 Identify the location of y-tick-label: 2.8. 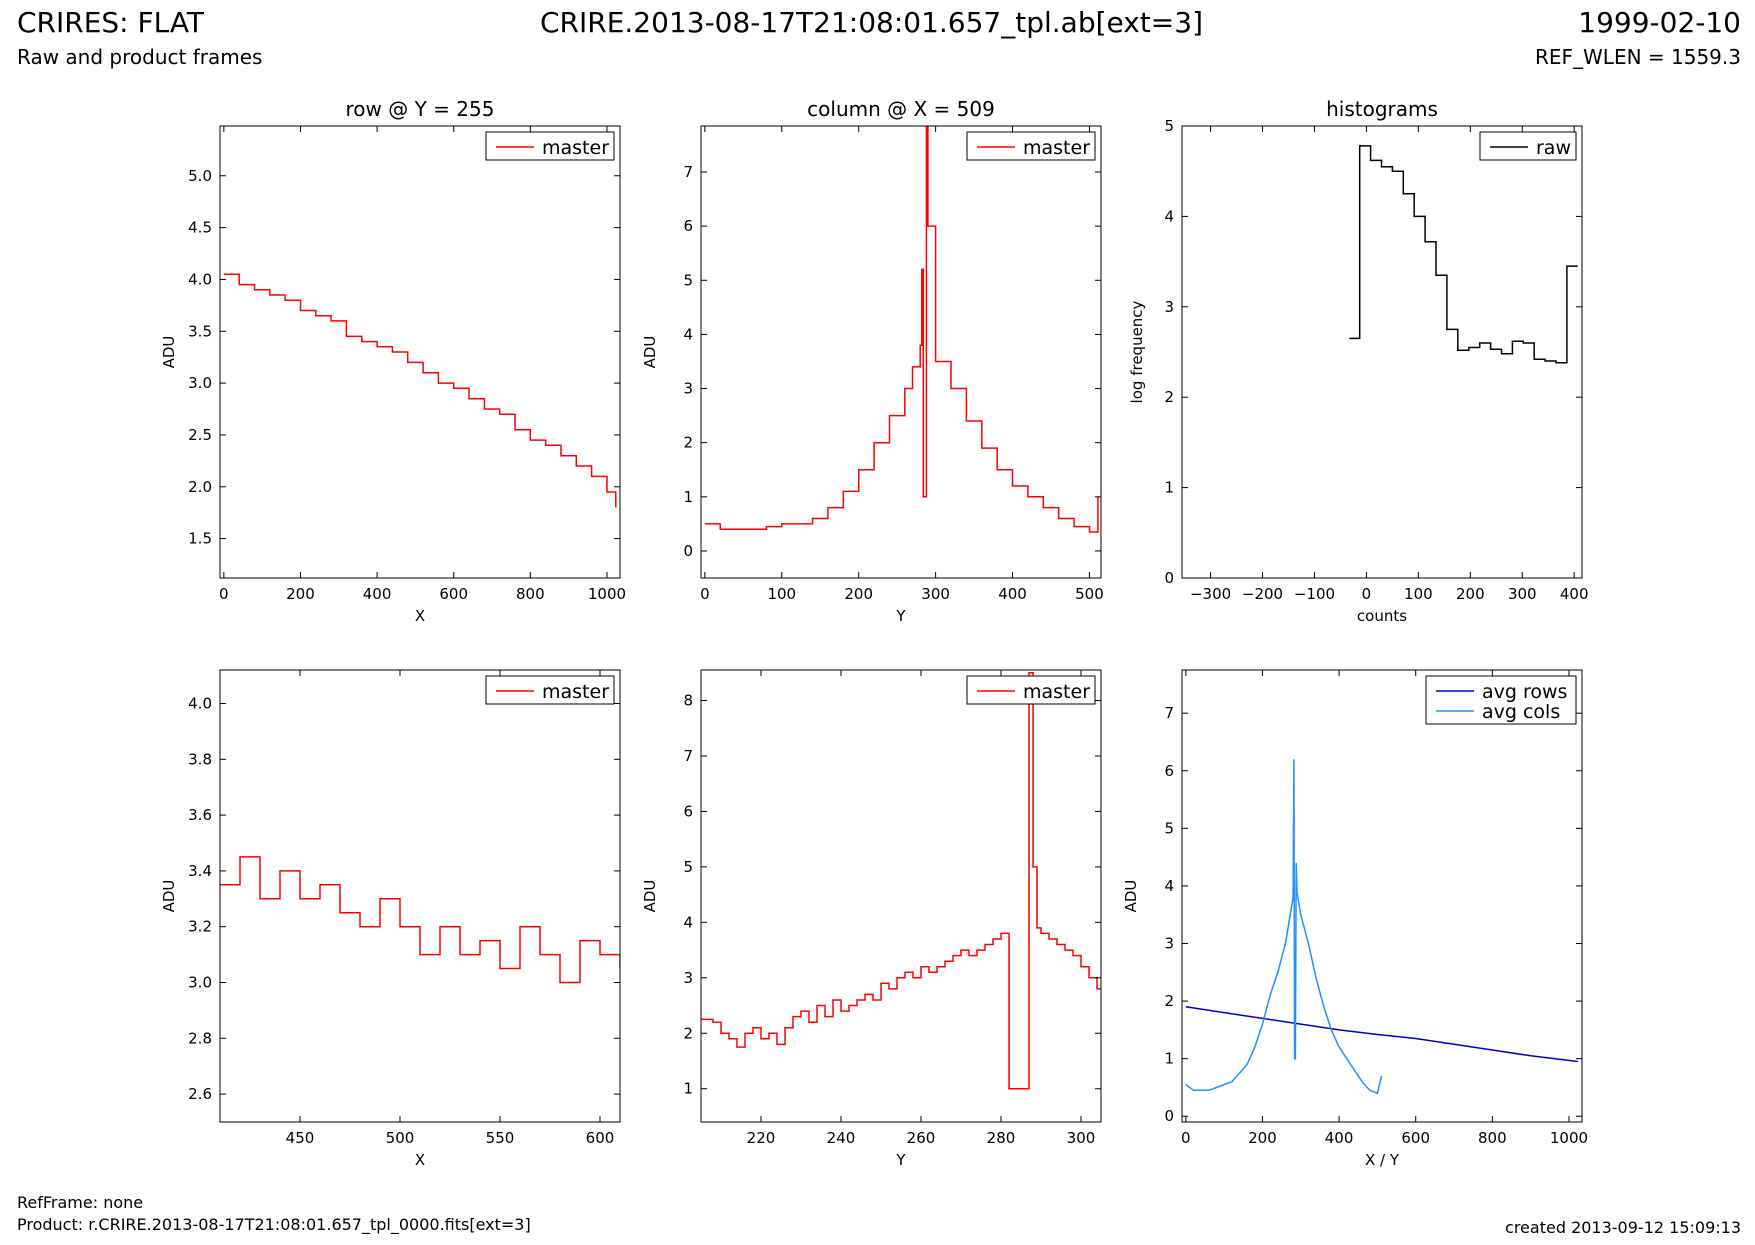
(200, 1038).